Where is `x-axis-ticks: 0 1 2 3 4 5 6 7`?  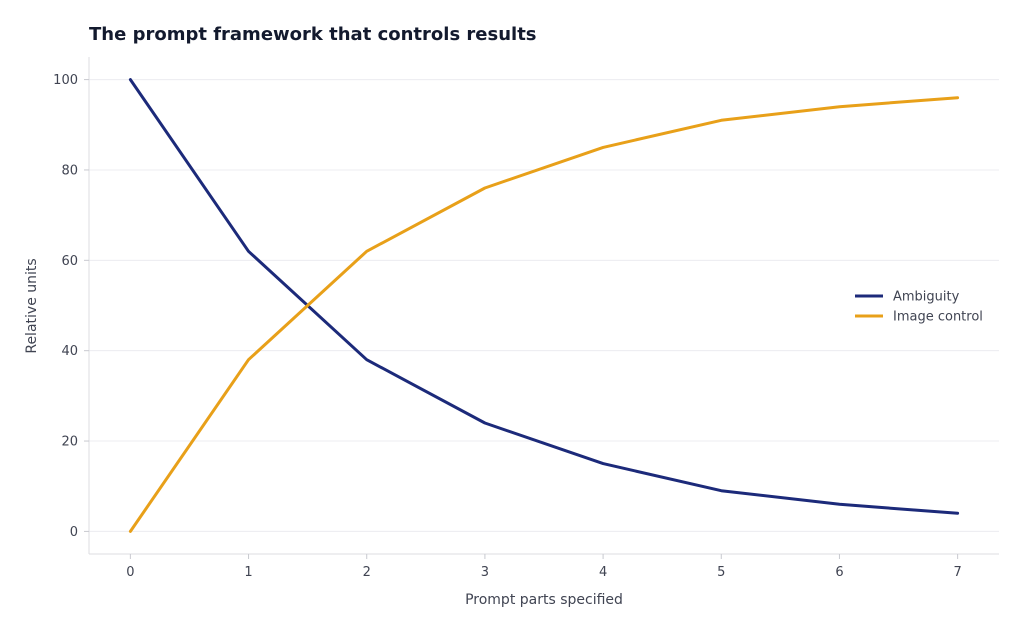
x-axis-ticks: 0 1 2 3 4 5 6 7 is located at coordinates (544, 567).